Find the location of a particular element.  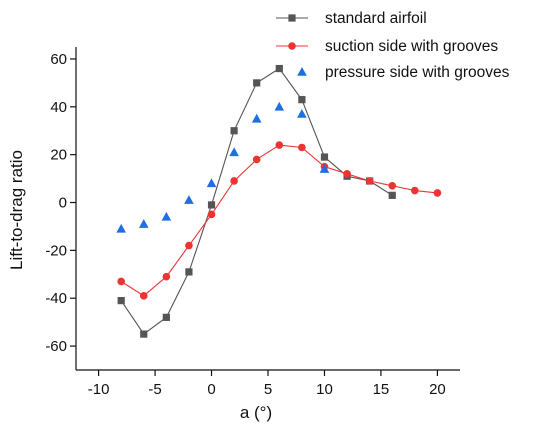

x-ticks: -10 -5 0 5 10 15 20 is located at coordinates (267, 384).